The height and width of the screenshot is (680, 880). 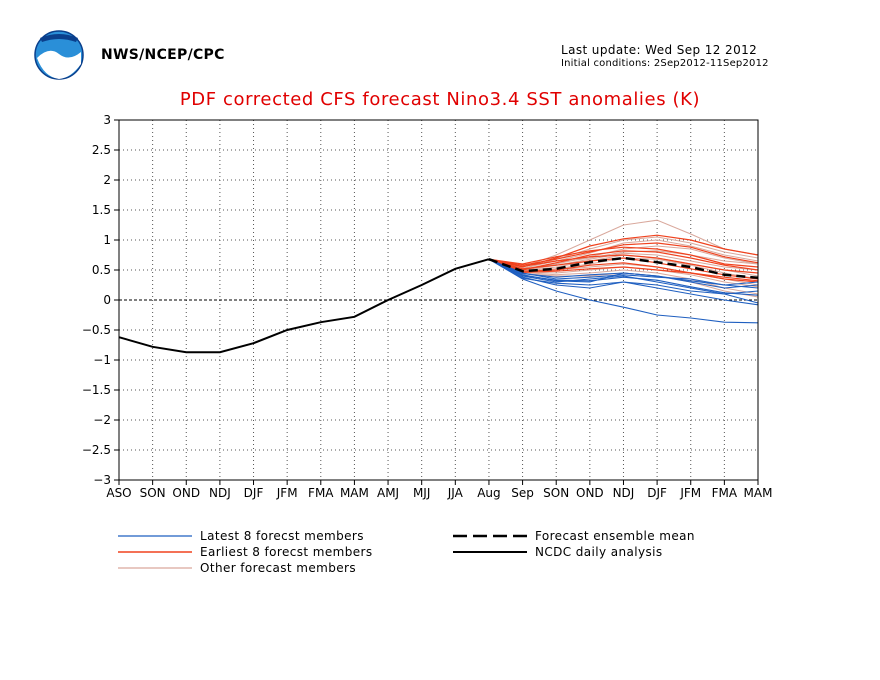 What do you see at coordinates (102, 360) in the screenshot?
I see `y-tick-label: −1` at bounding box center [102, 360].